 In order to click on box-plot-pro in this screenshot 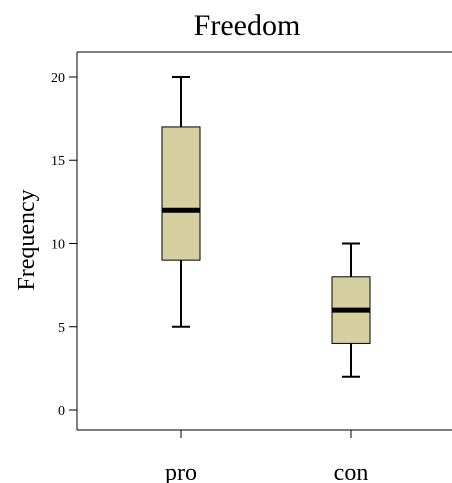, I will do `click(181, 201)`.